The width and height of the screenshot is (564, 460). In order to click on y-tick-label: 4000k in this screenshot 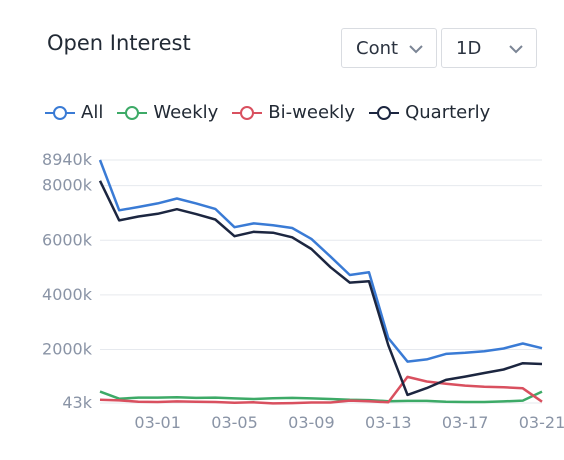, I will do `click(67, 294)`.